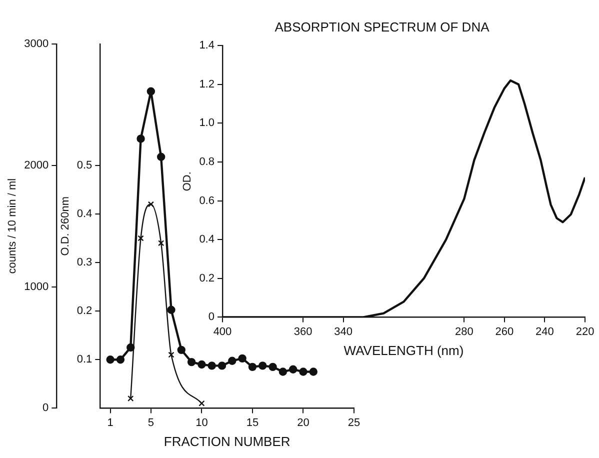 The height and width of the screenshot is (458, 599). What do you see at coordinates (206, 46) in the screenshot?
I see `y-tick-label: 1.4` at bounding box center [206, 46].